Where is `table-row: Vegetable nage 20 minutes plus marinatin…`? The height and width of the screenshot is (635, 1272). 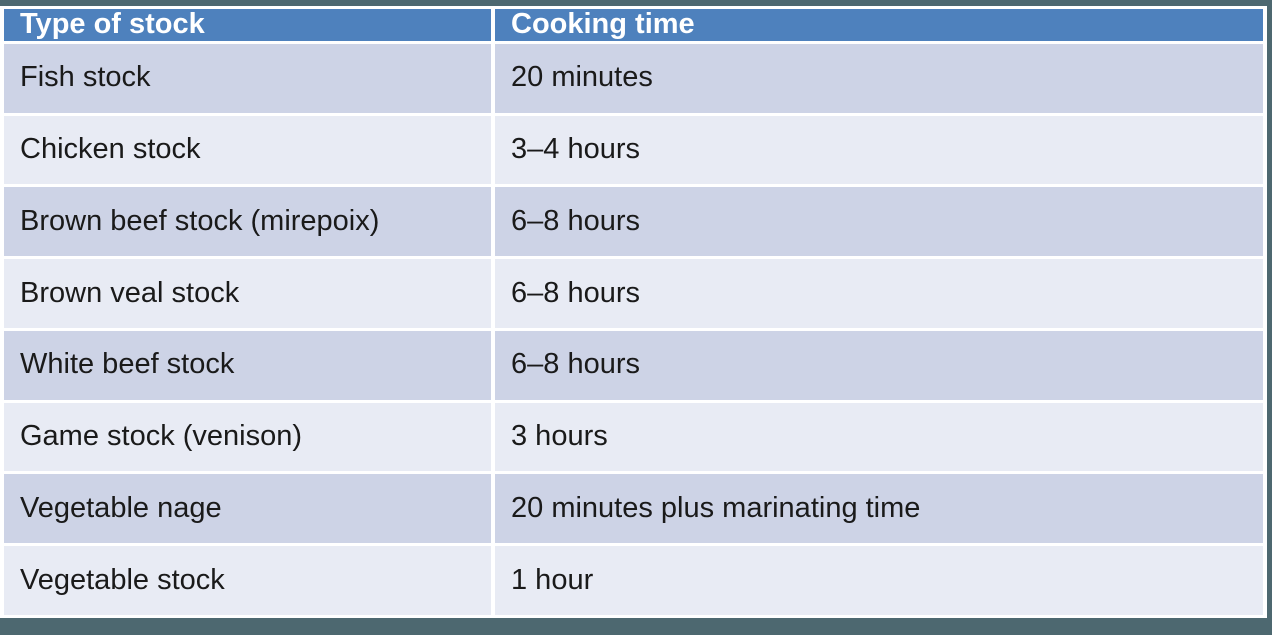
table-row: Vegetable nage 20 minutes plus marinatin… is located at coordinates (633, 509).